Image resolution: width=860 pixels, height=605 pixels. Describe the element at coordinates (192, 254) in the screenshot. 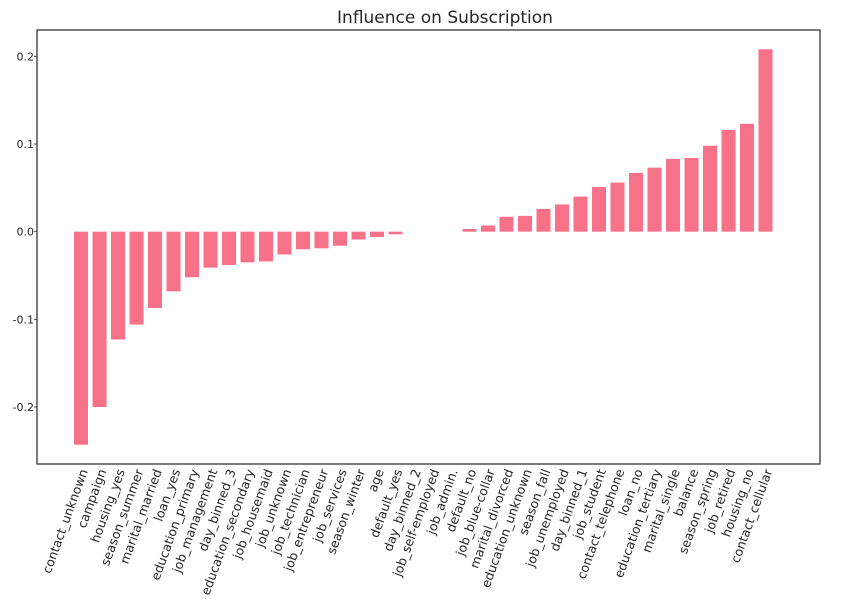

I see `bar-education-primary` at that location.